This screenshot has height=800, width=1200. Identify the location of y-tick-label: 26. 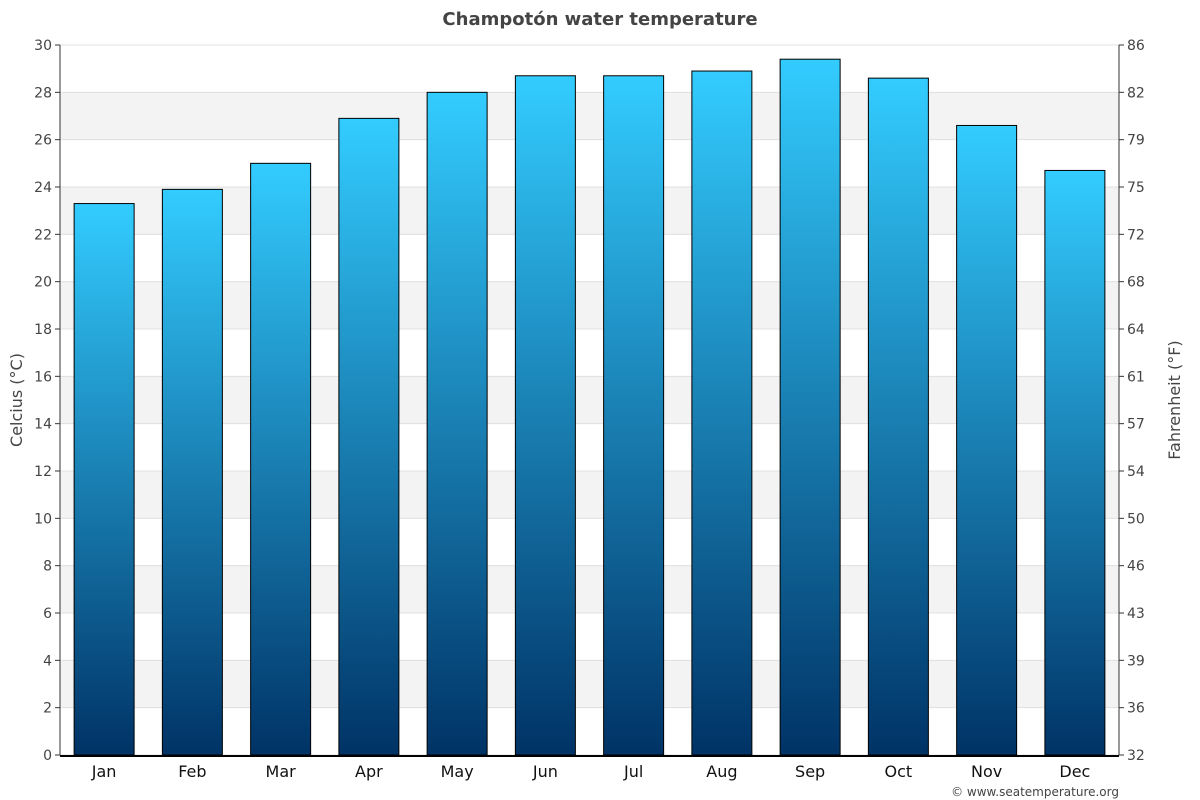
(43, 141).